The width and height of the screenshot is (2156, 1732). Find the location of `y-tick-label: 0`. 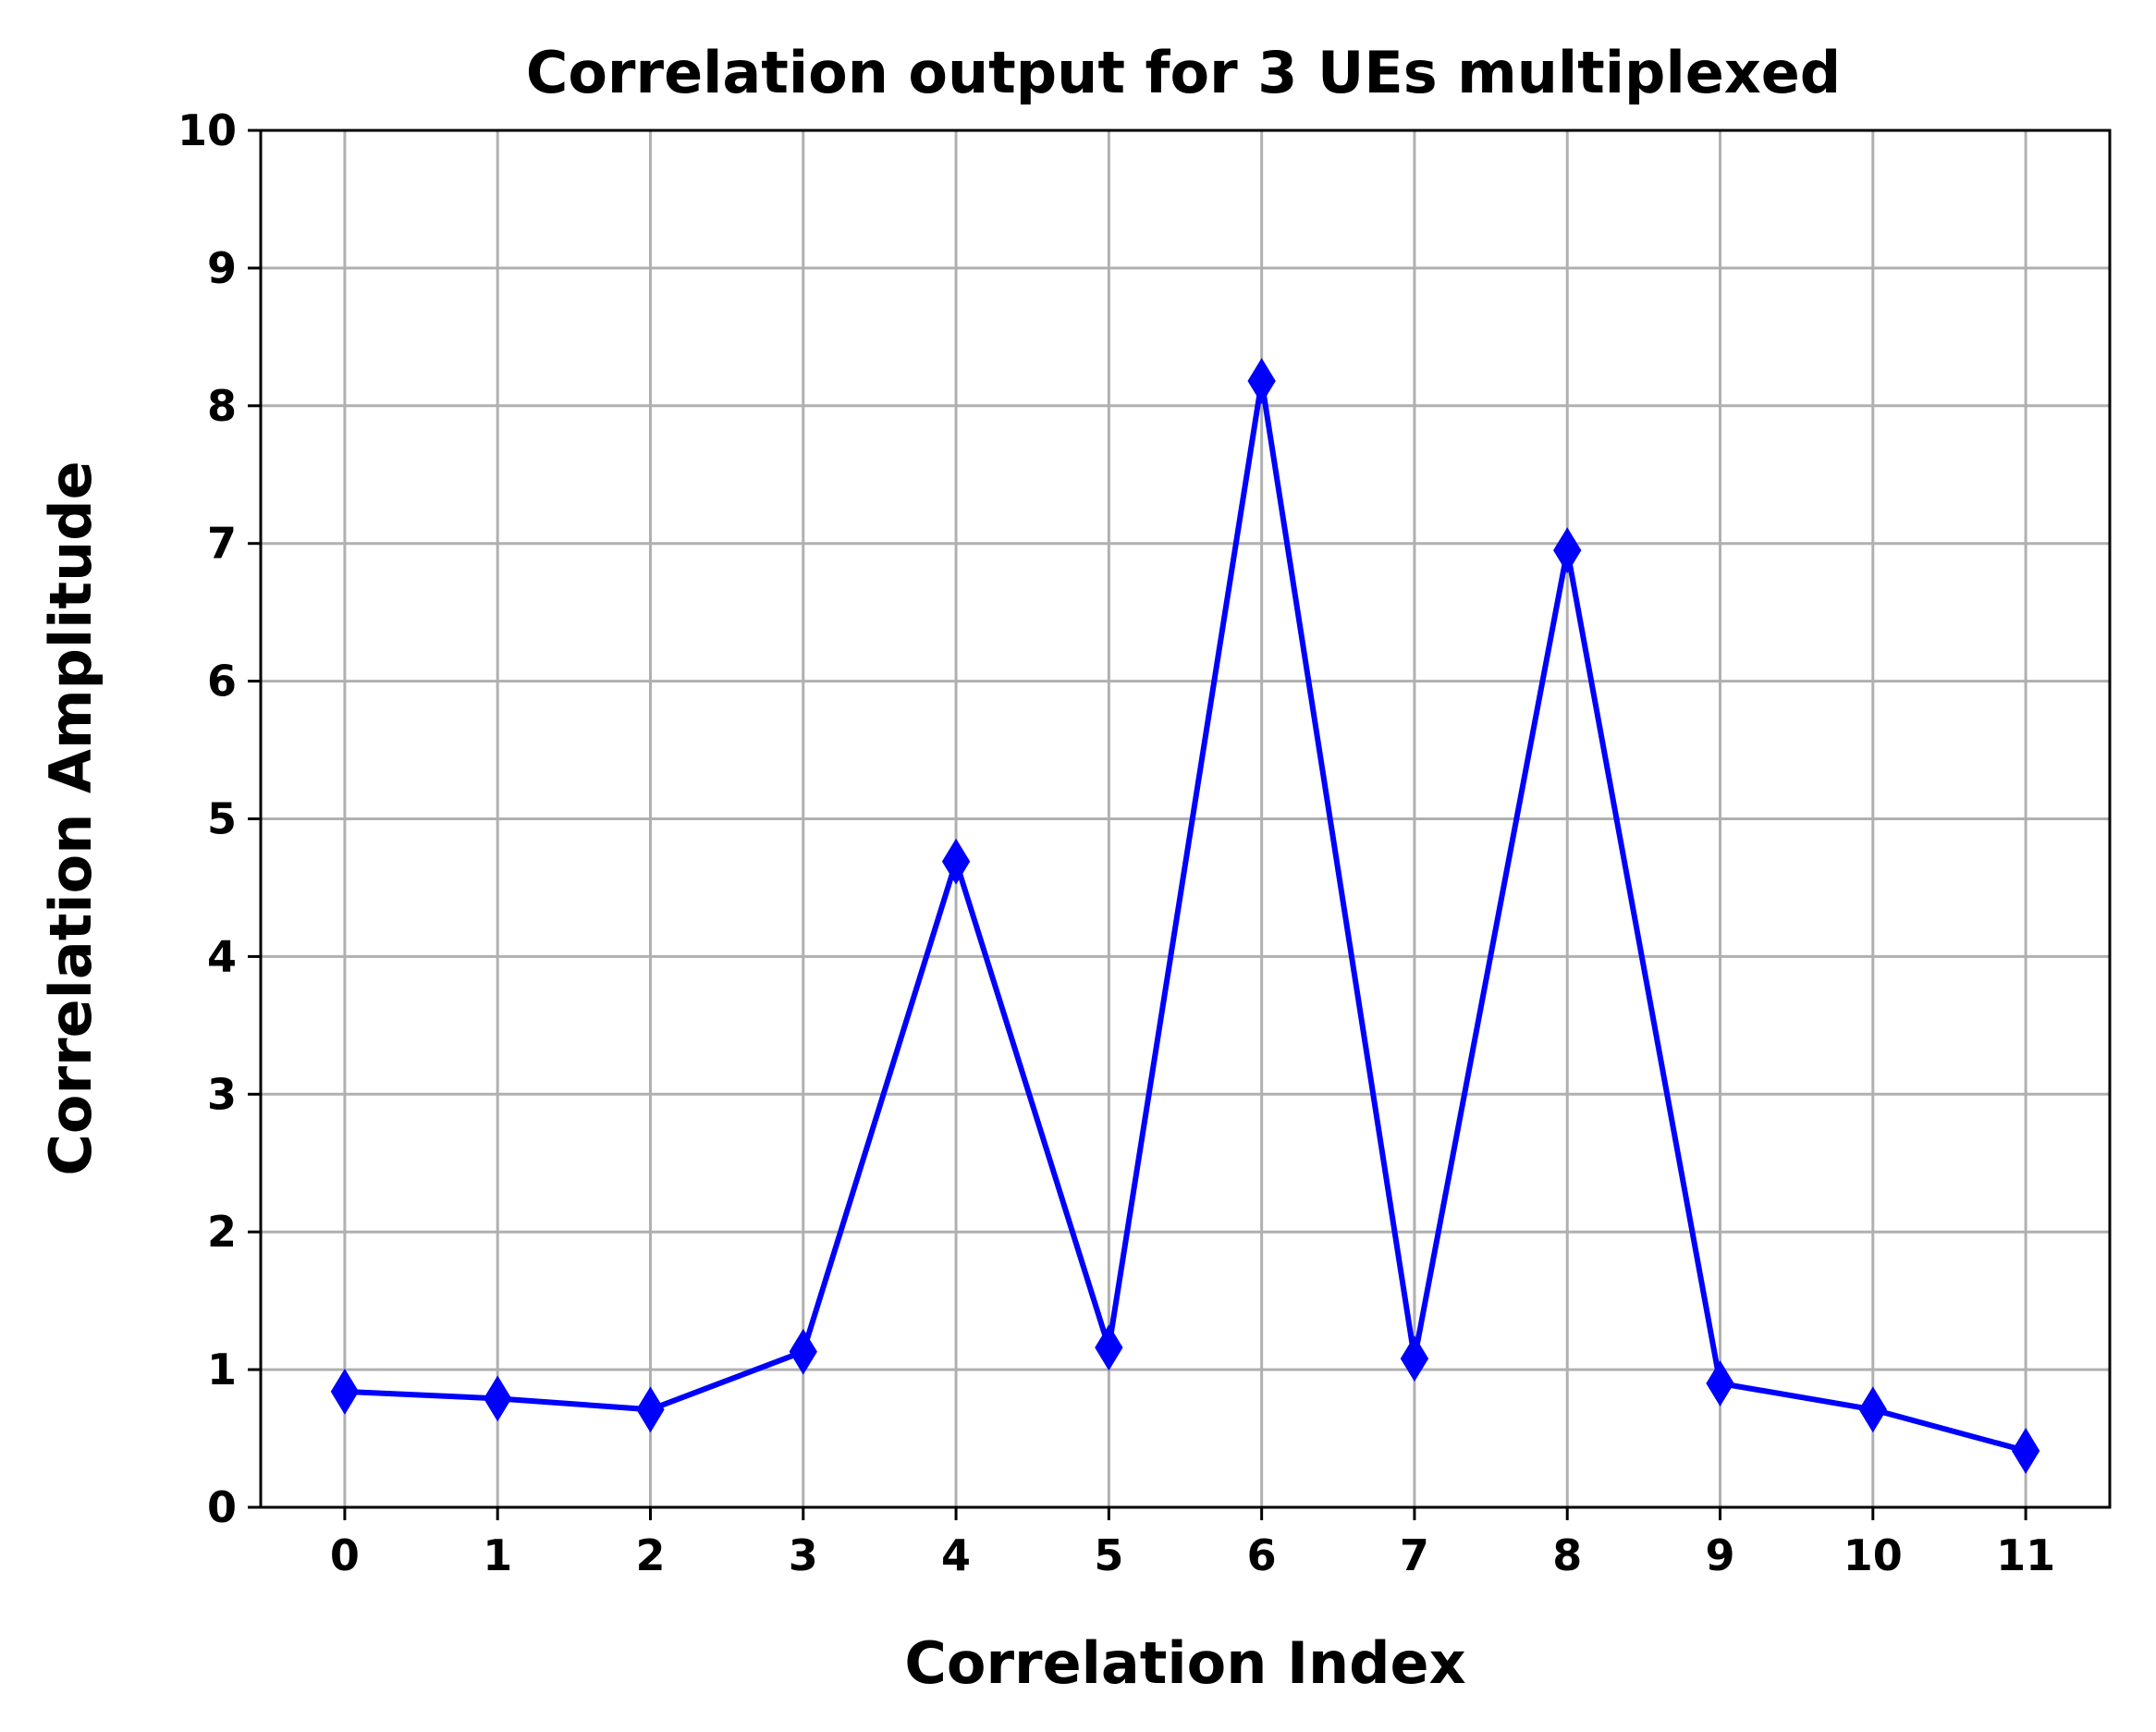

y-tick-label: 0 is located at coordinates (222, 1507).